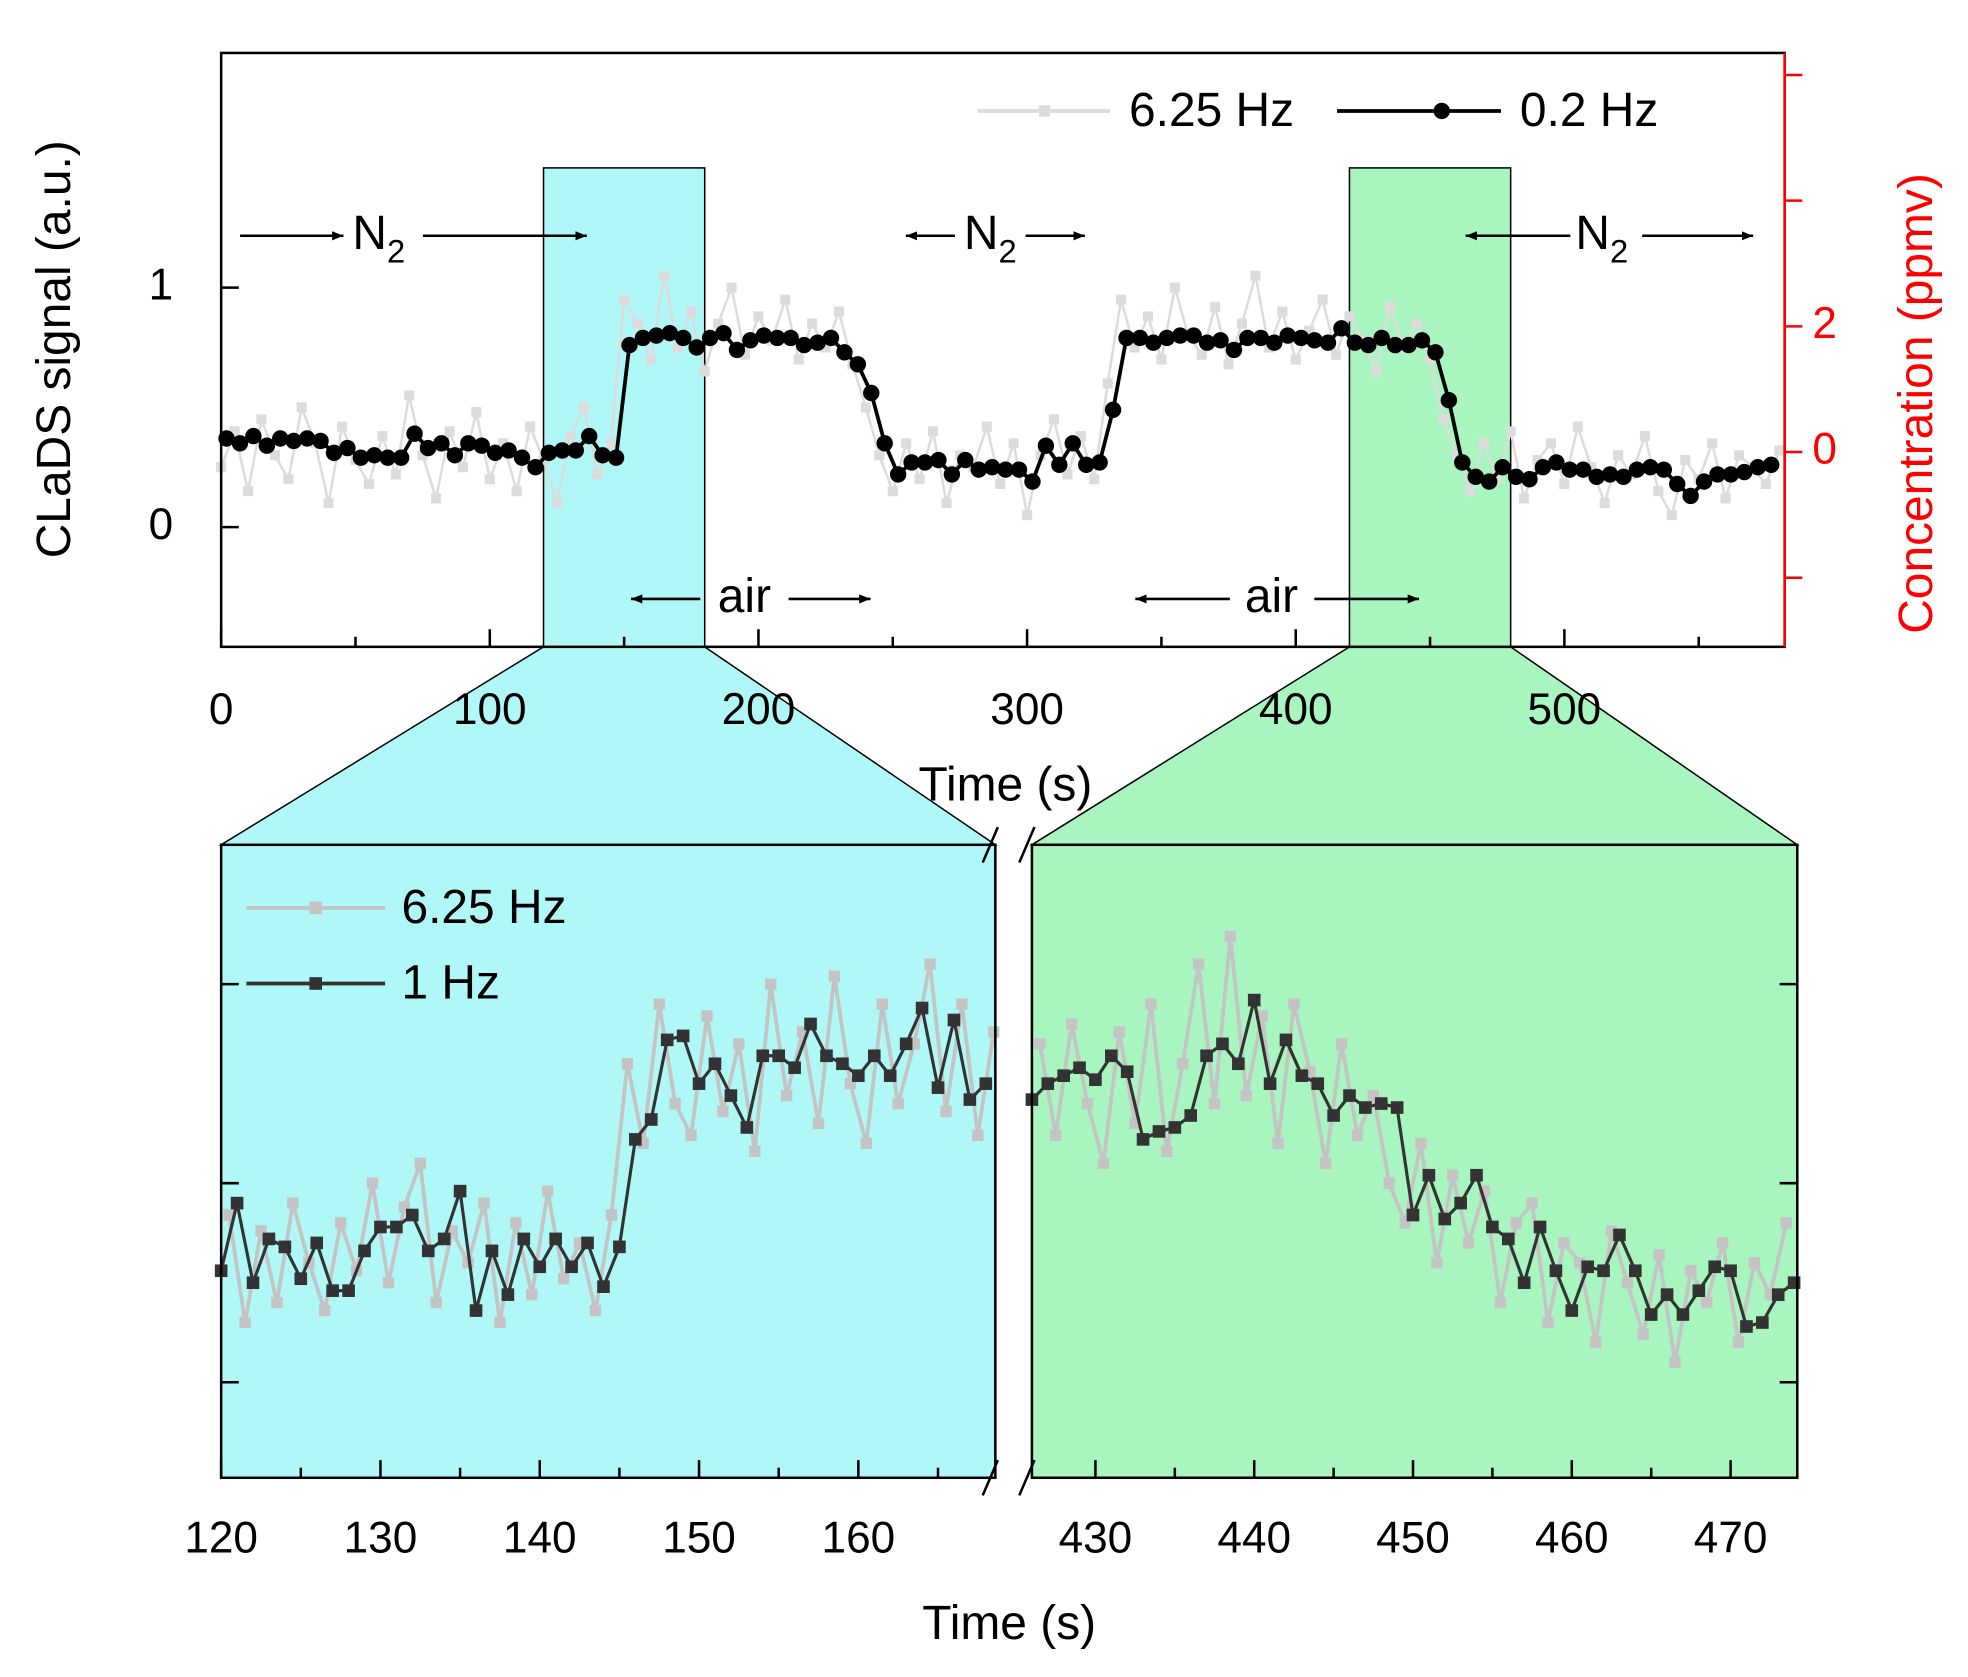 Image resolution: width=1968 pixels, height=1677 pixels. I want to click on annotation-text: N, so click(369, 232).